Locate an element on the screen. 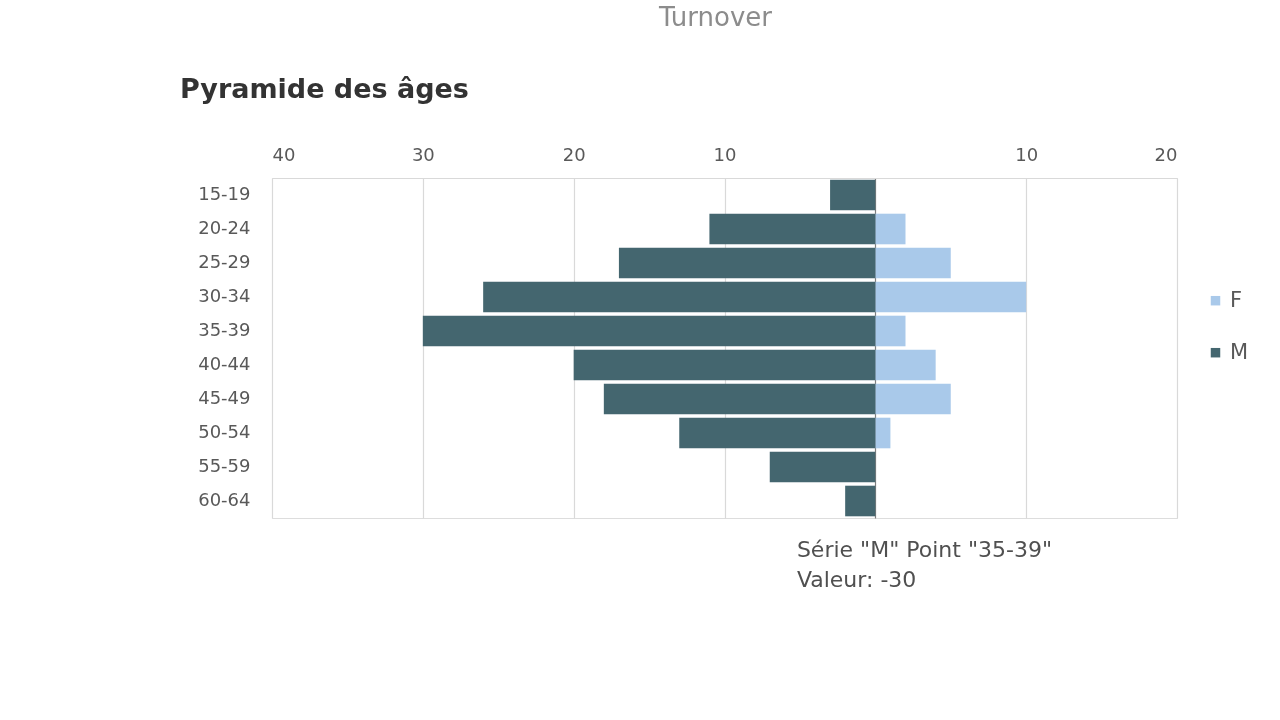  x-tick-label: 30 is located at coordinates (423, 154).